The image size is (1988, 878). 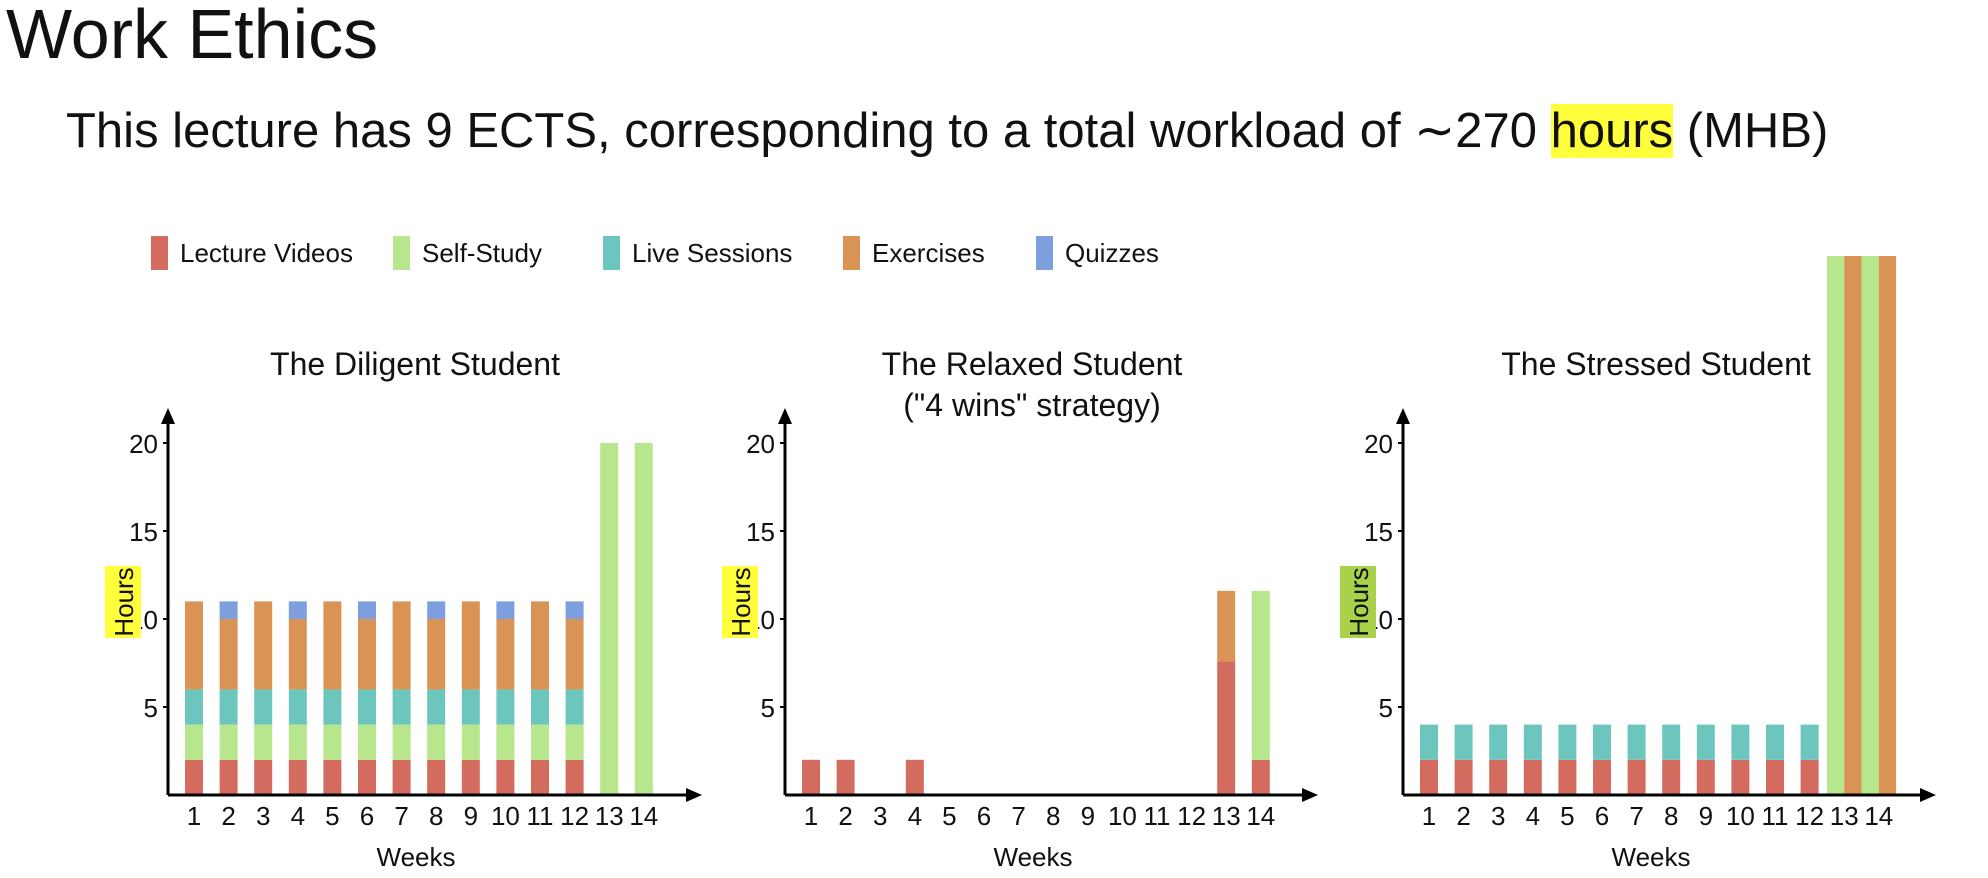 I want to click on hours-highlight: hours, so click(x=1612, y=131).